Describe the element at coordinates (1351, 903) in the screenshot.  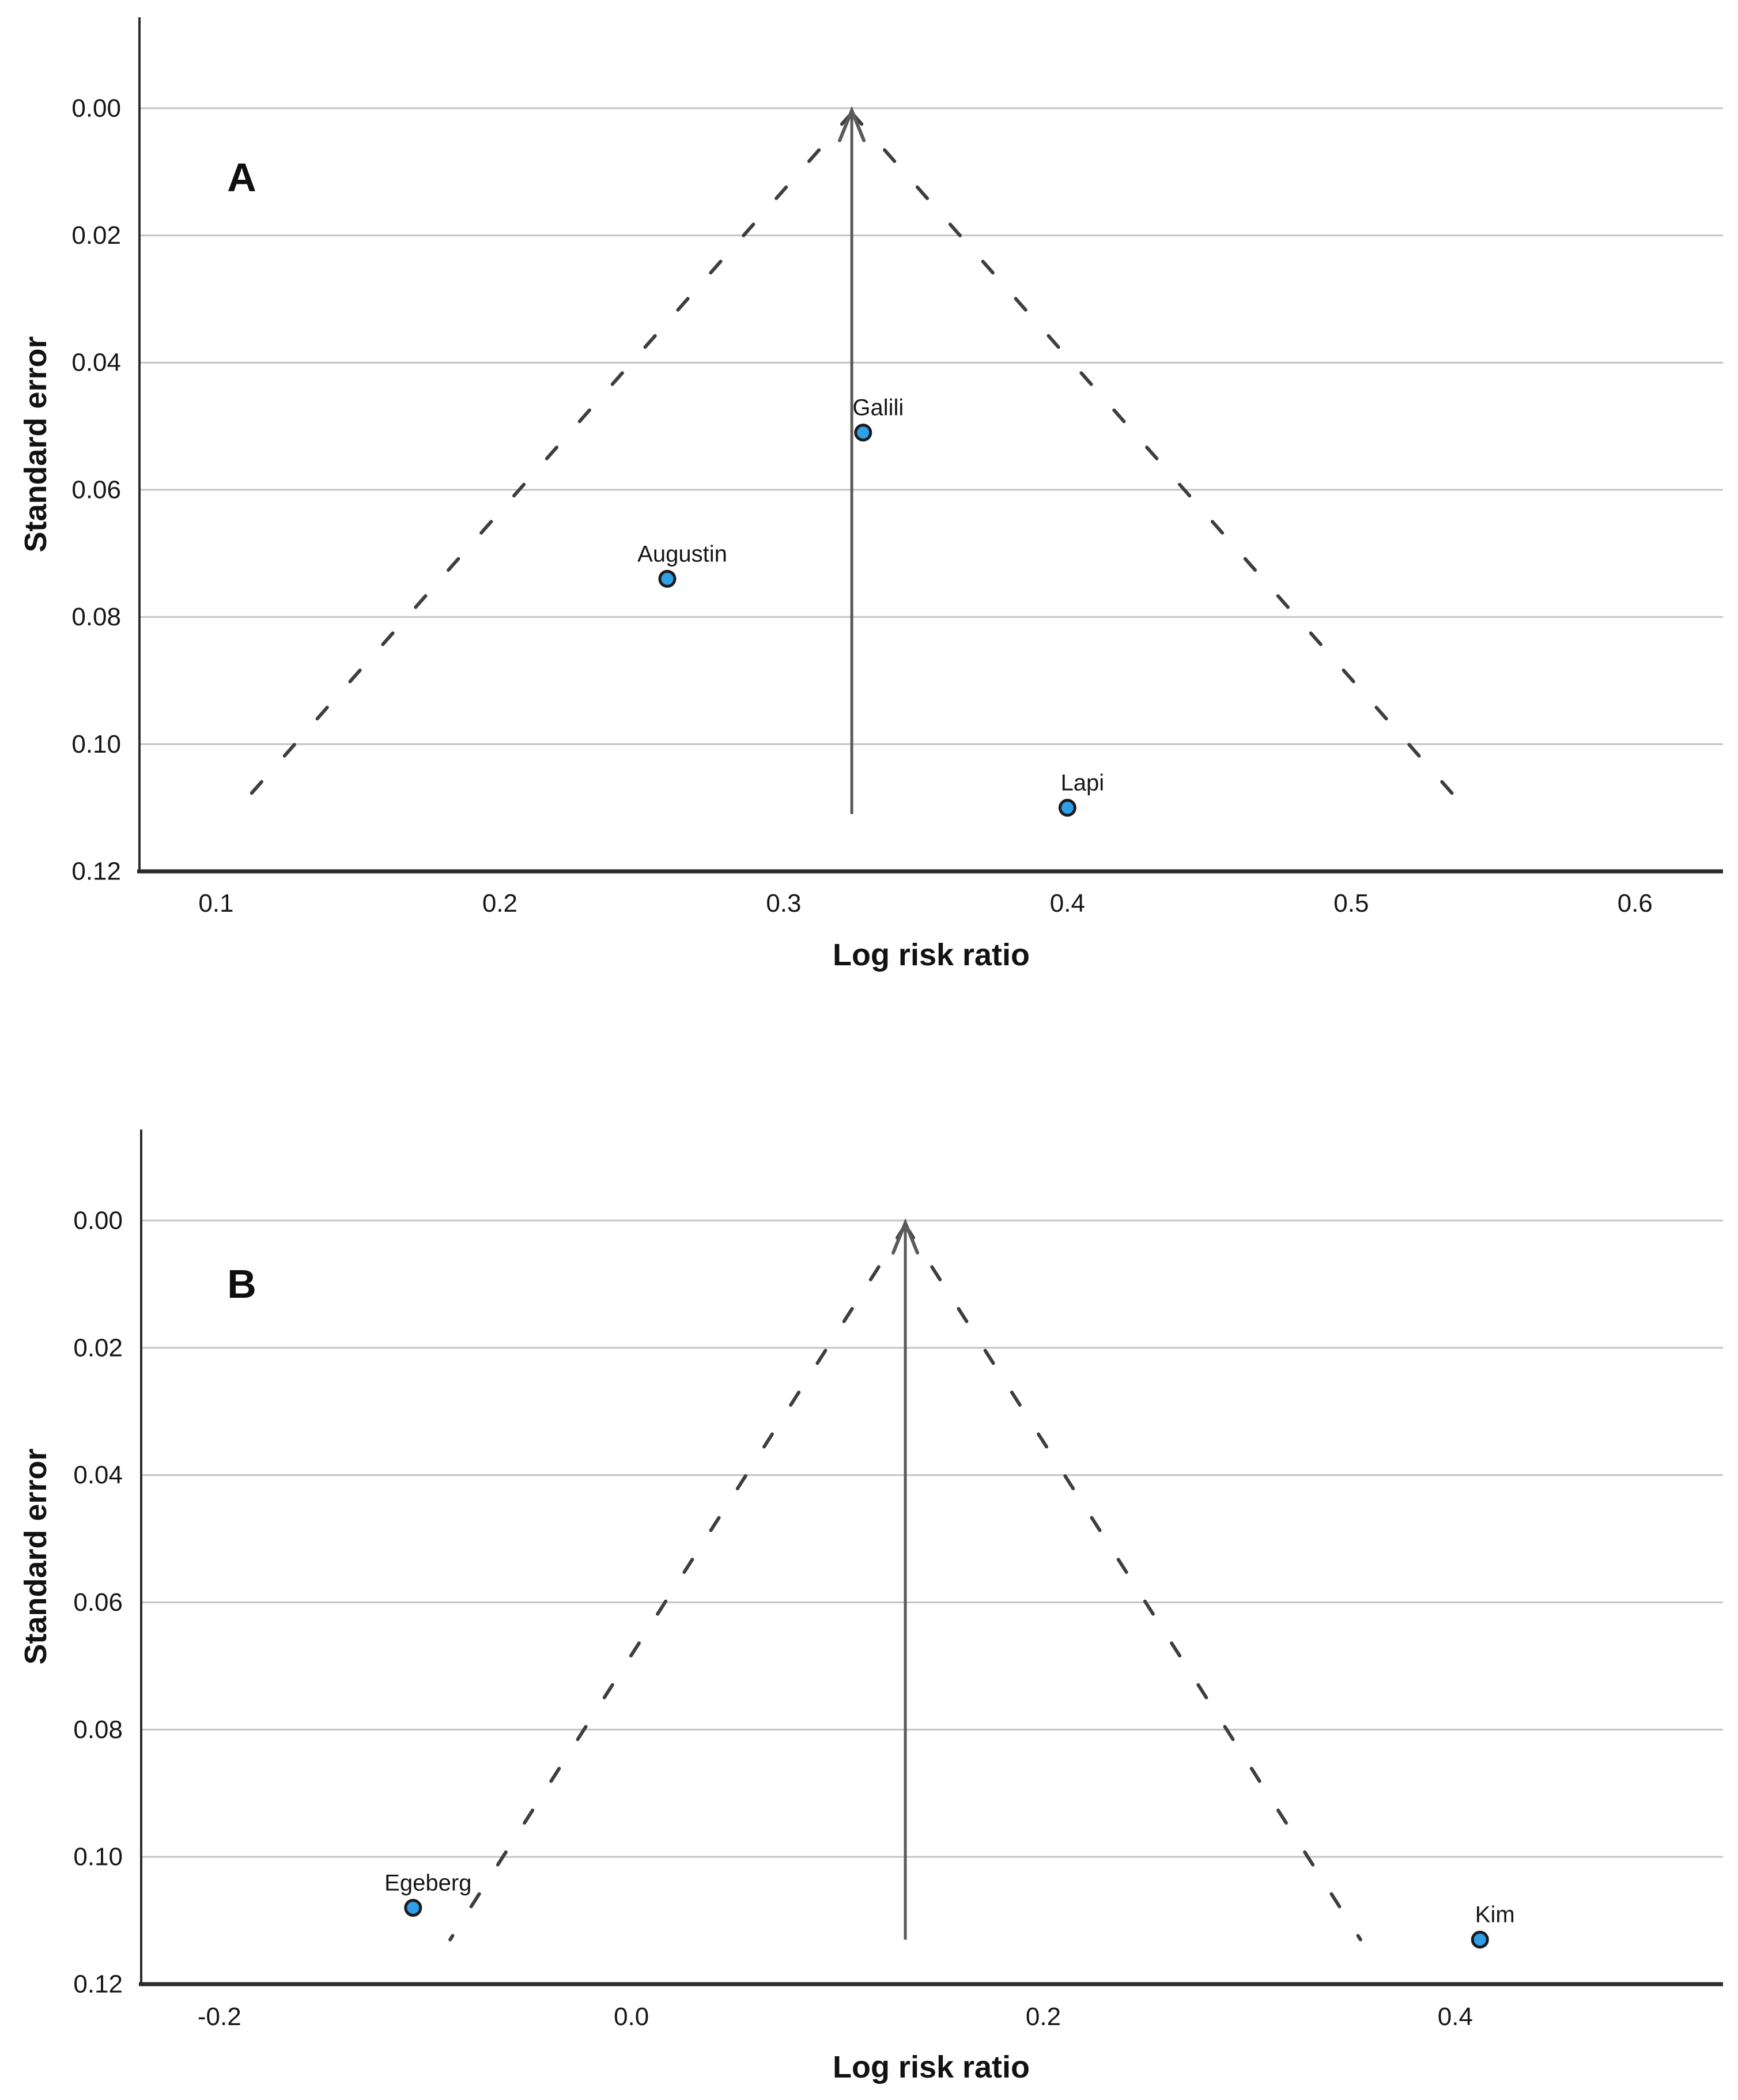
I see `x-tick-label-a: 0.5` at that location.